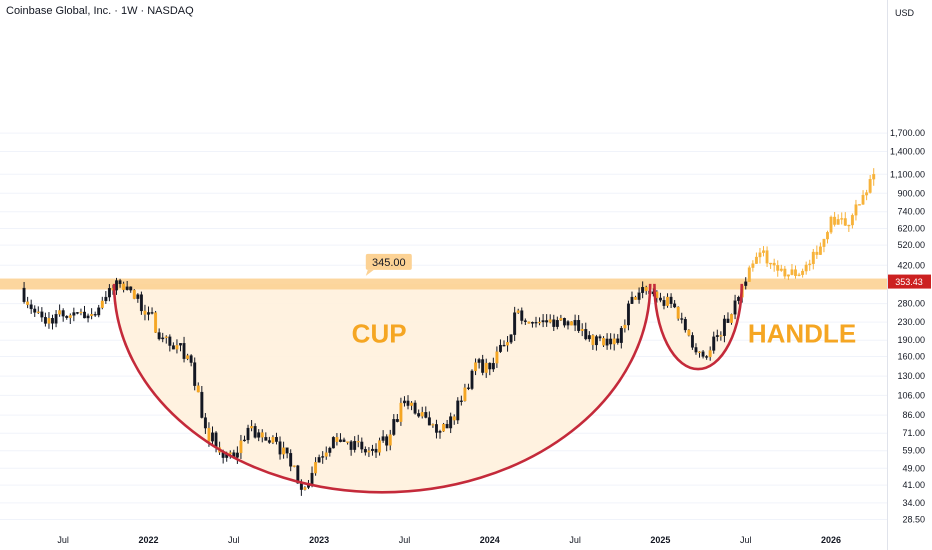 The width and height of the screenshot is (932, 550). I want to click on price-tick-label: 28.50, so click(913, 520).